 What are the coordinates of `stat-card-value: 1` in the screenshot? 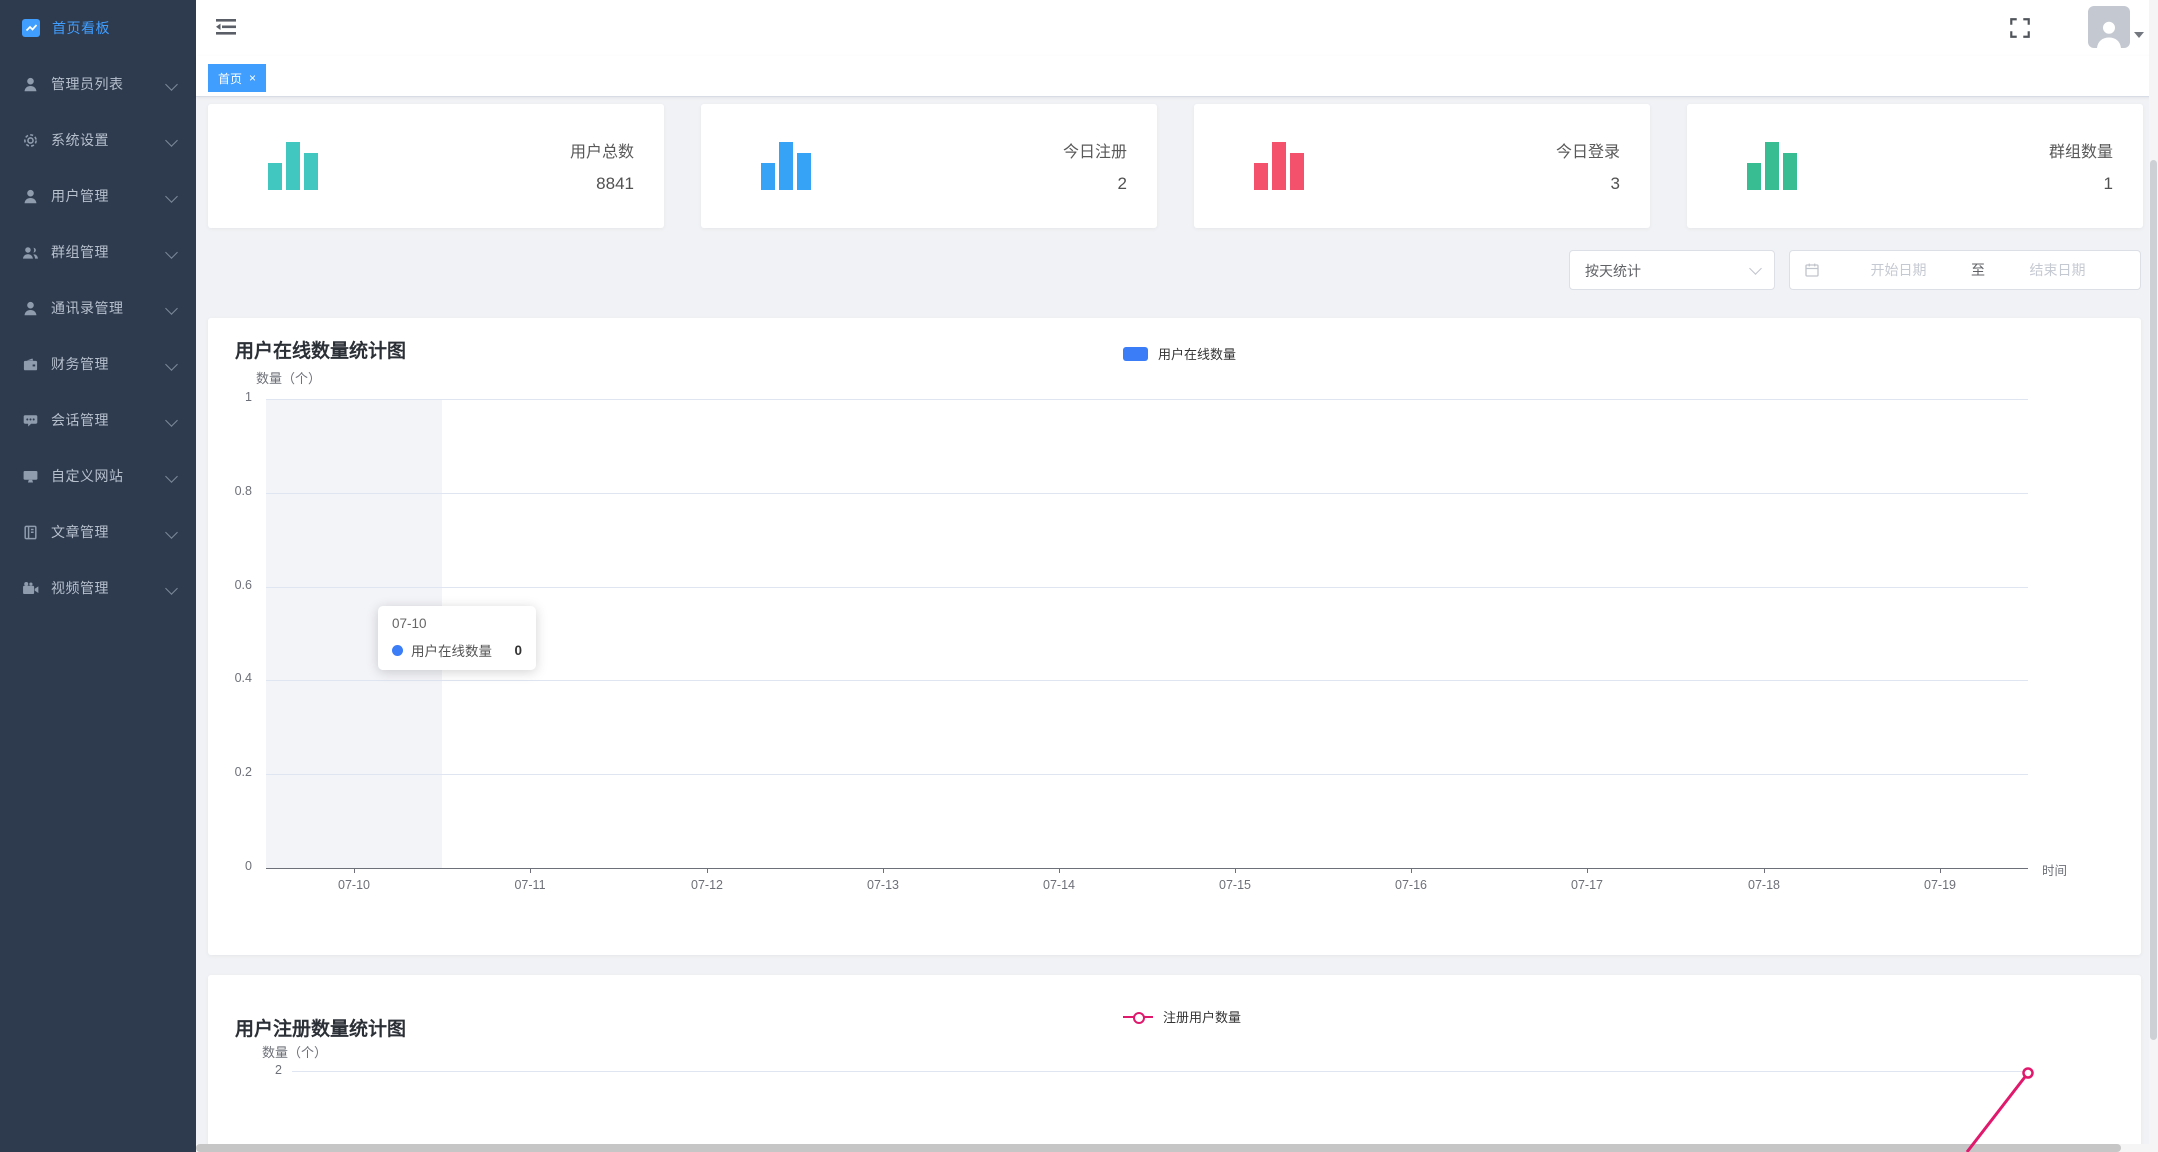 It's located at (2108, 183).